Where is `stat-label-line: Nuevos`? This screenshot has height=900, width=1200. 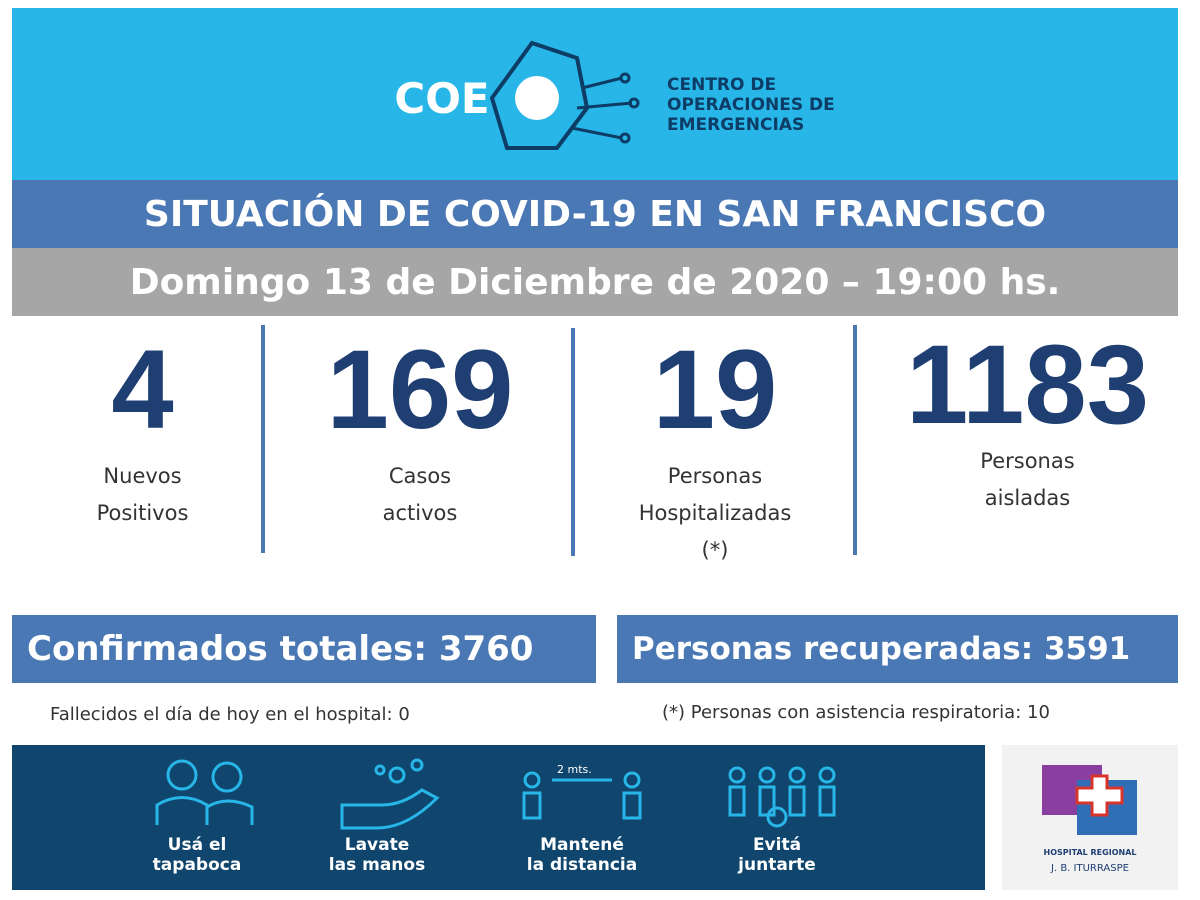 stat-label-line: Nuevos is located at coordinates (142, 476).